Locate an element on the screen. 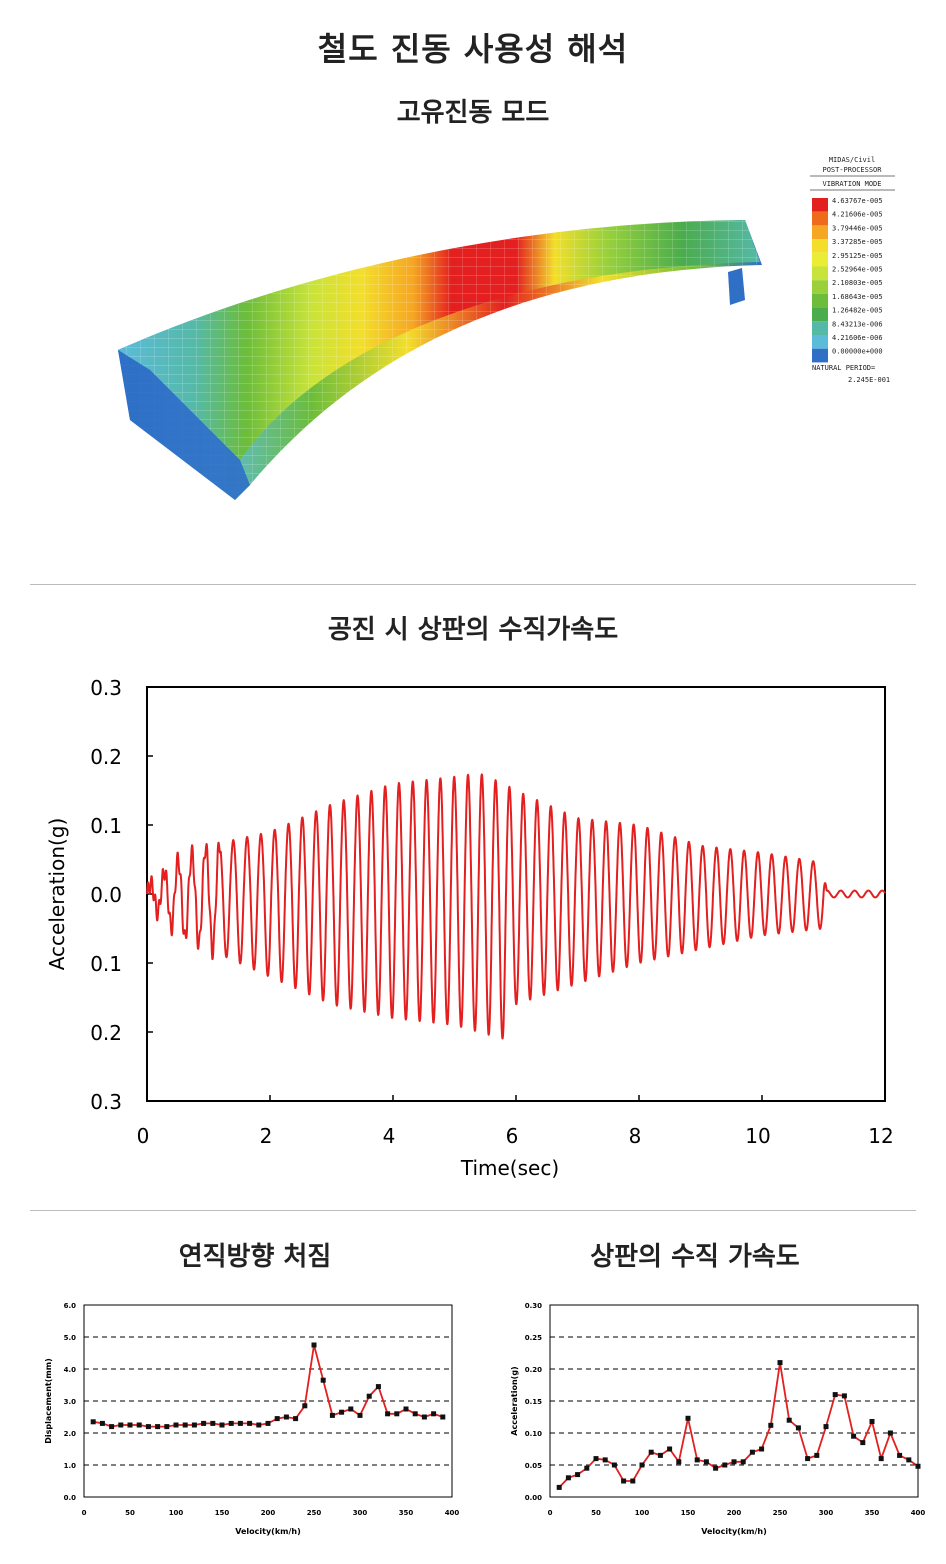  legend-period-label: NATURAL PERIOD= is located at coordinates (843, 368).